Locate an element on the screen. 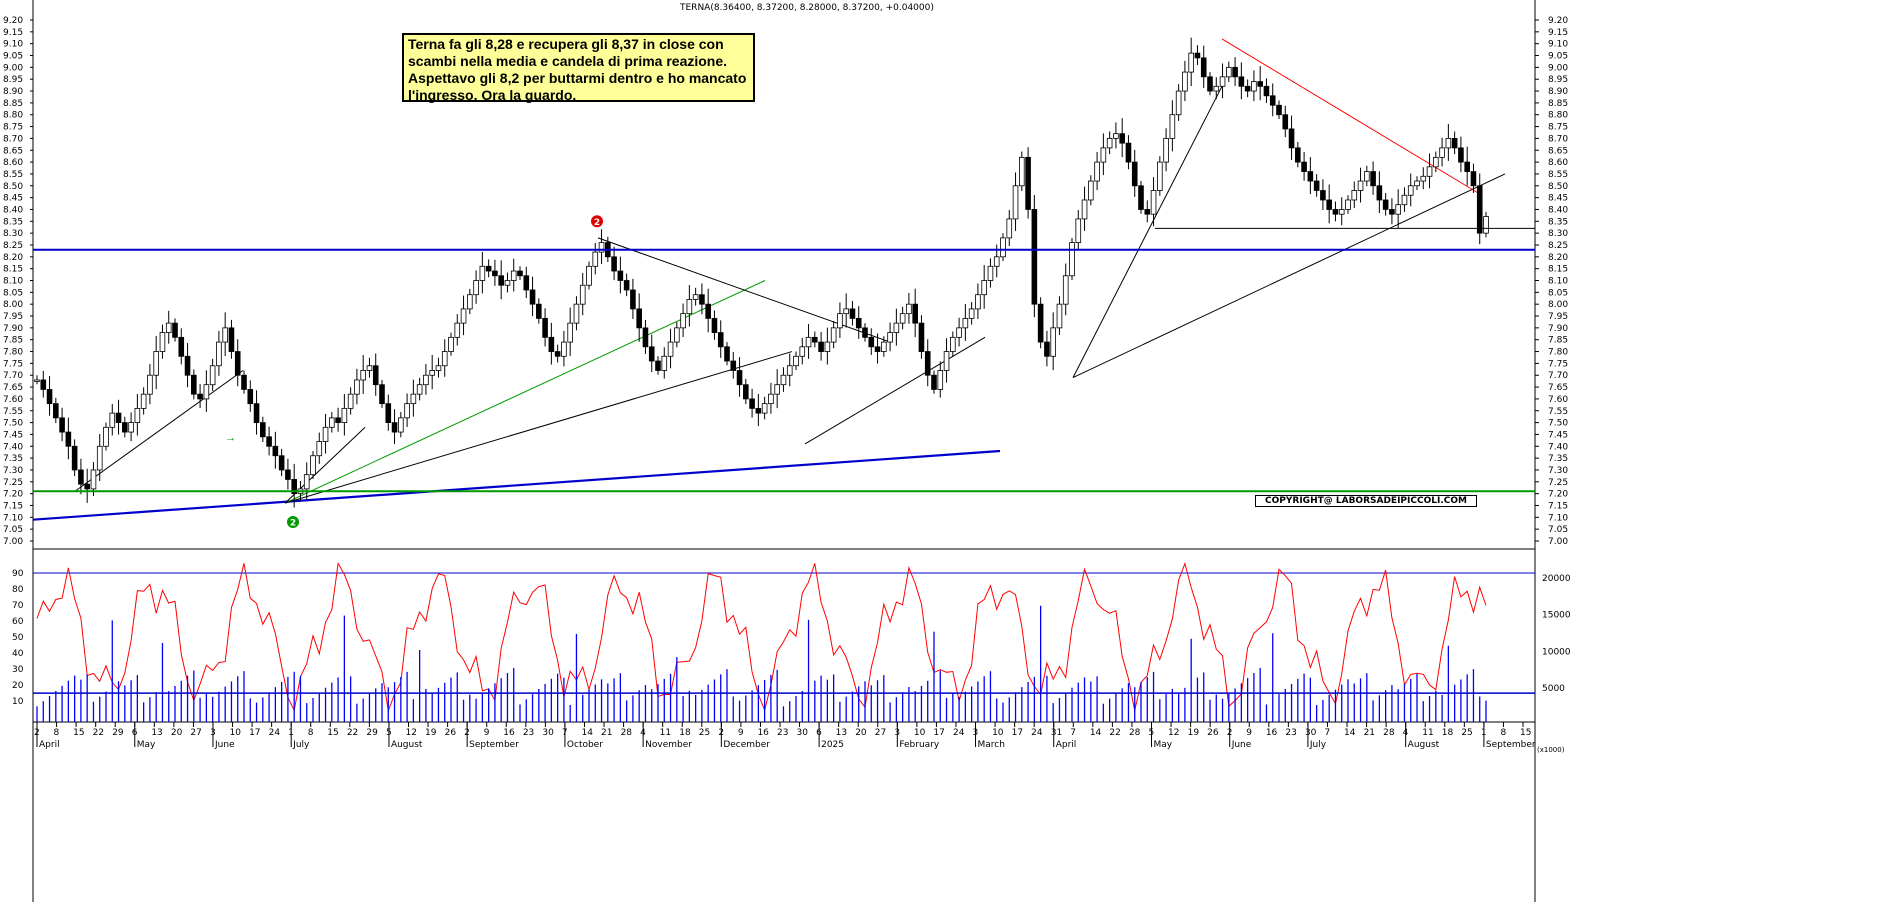 This screenshot has height=902, width=1890. day-label: 14 is located at coordinates (1350, 733).